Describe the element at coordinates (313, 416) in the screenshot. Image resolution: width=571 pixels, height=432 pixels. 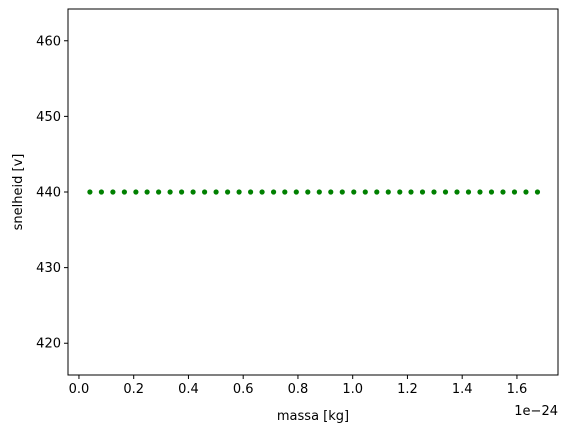
I see `x-axis-label: massa [kg]` at that location.